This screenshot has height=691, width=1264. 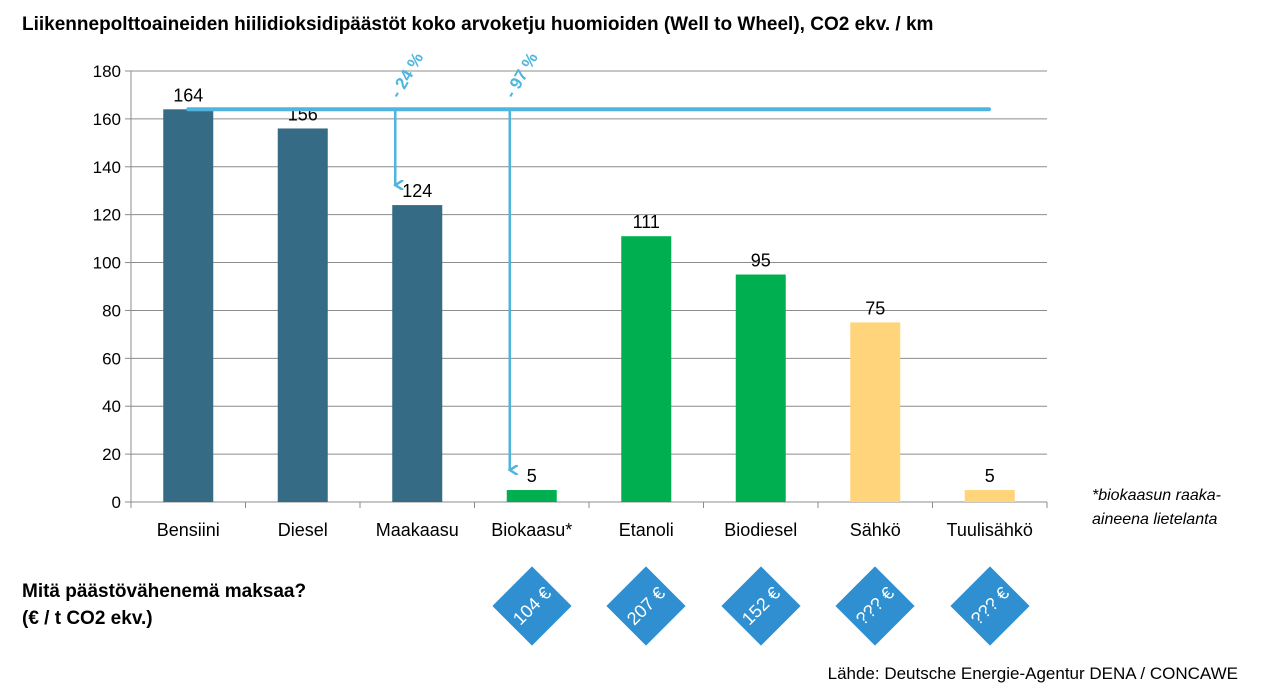 I want to click on bar-maakaasu, so click(x=417, y=354).